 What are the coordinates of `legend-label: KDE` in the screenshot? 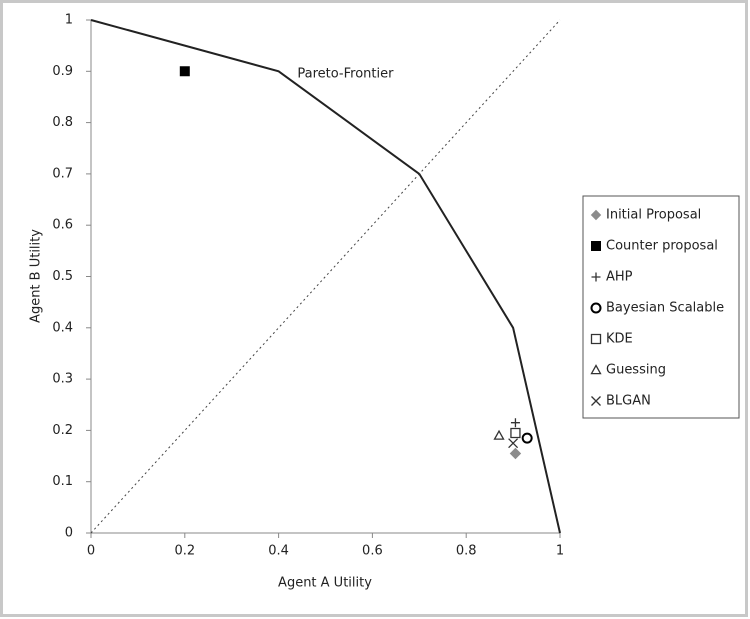 It's located at (619, 339).